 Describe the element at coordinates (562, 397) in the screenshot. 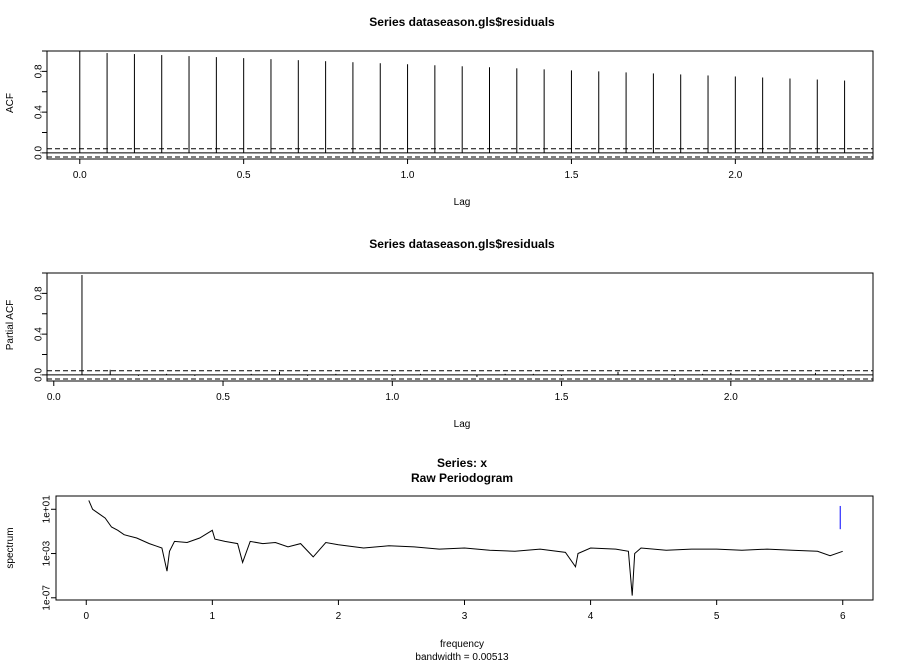

I see `pacf-xtick-label: 1.5` at that location.